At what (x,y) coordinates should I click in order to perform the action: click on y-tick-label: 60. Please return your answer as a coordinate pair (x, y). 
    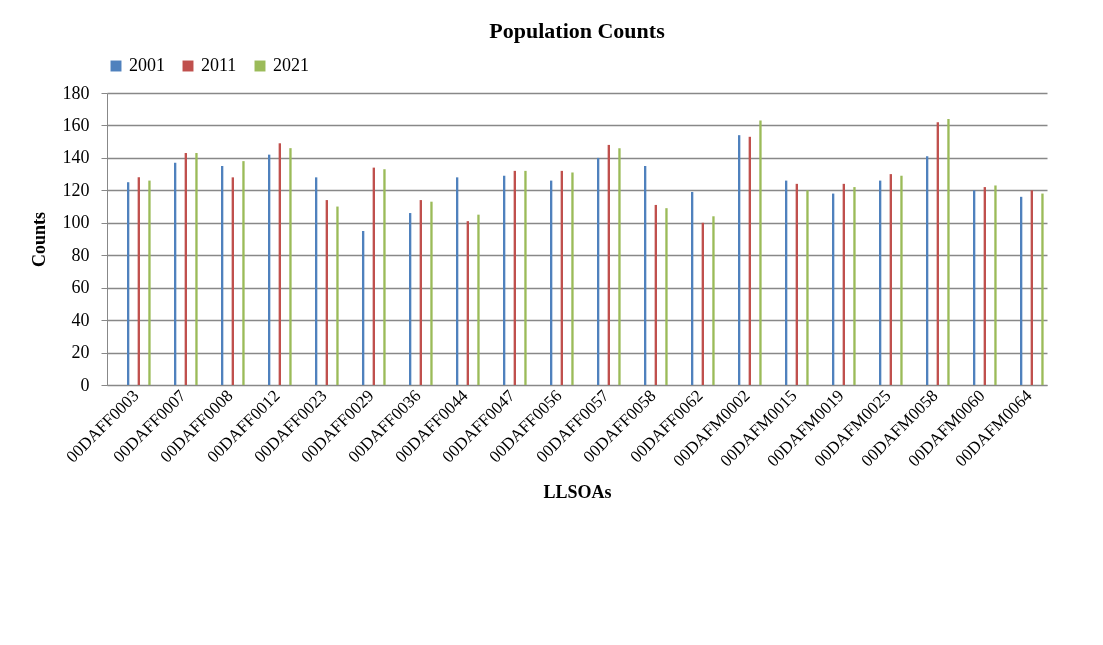
    Looking at the image, I should click on (80, 287).